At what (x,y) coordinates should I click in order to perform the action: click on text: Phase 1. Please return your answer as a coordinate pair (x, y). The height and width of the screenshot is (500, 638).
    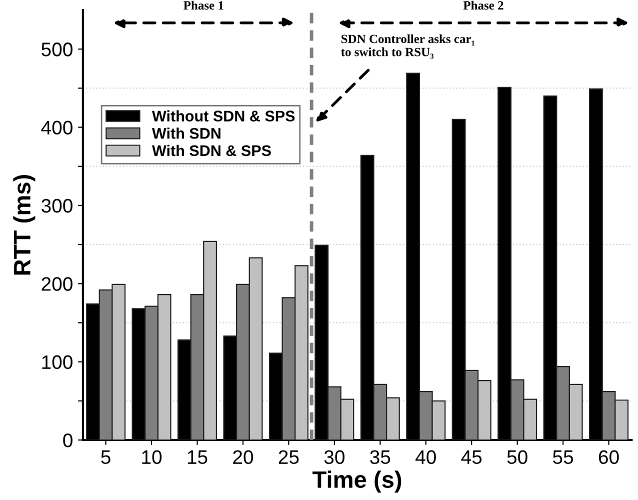
    Looking at the image, I should click on (204, 5).